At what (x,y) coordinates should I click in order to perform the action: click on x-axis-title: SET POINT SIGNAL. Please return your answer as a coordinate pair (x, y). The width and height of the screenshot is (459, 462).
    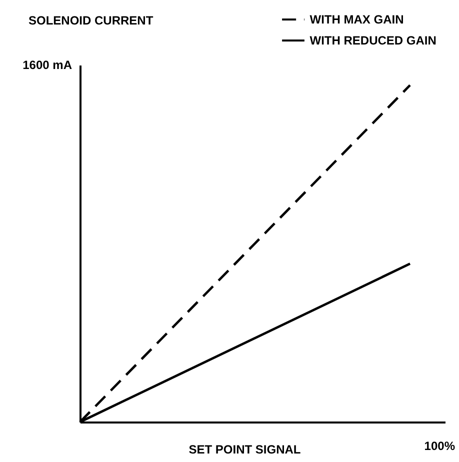
    Looking at the image, I should click on (244, 449).